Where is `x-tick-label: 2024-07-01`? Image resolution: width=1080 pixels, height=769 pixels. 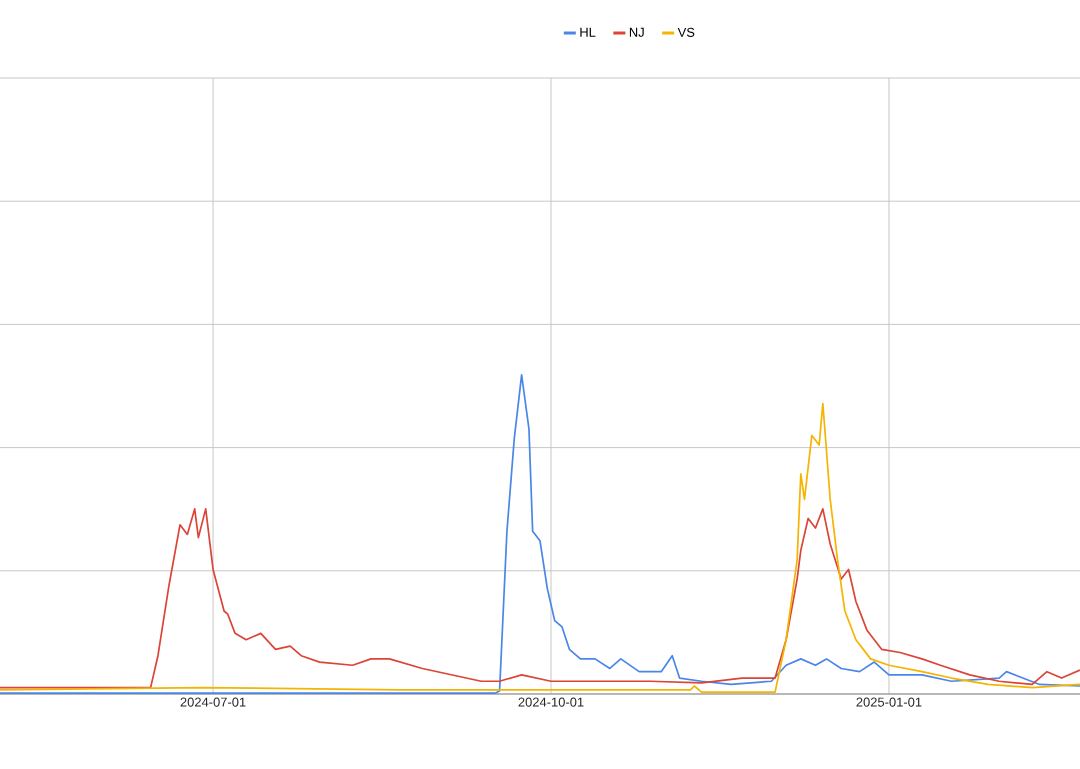 x-tick-label: 2024-07-01 is located at coordinates (213, 702).